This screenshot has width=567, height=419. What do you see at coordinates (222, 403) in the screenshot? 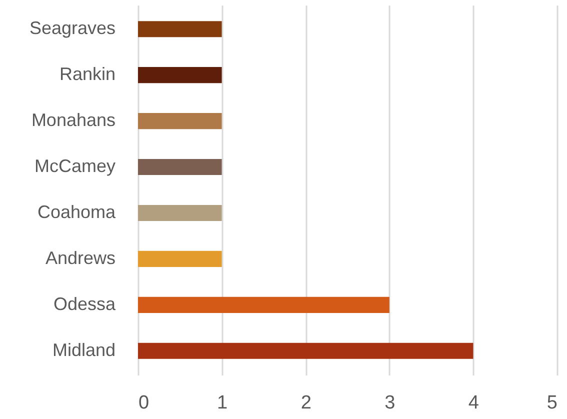
I see `x-tick-label: 1` at bounding box center [222, 403].